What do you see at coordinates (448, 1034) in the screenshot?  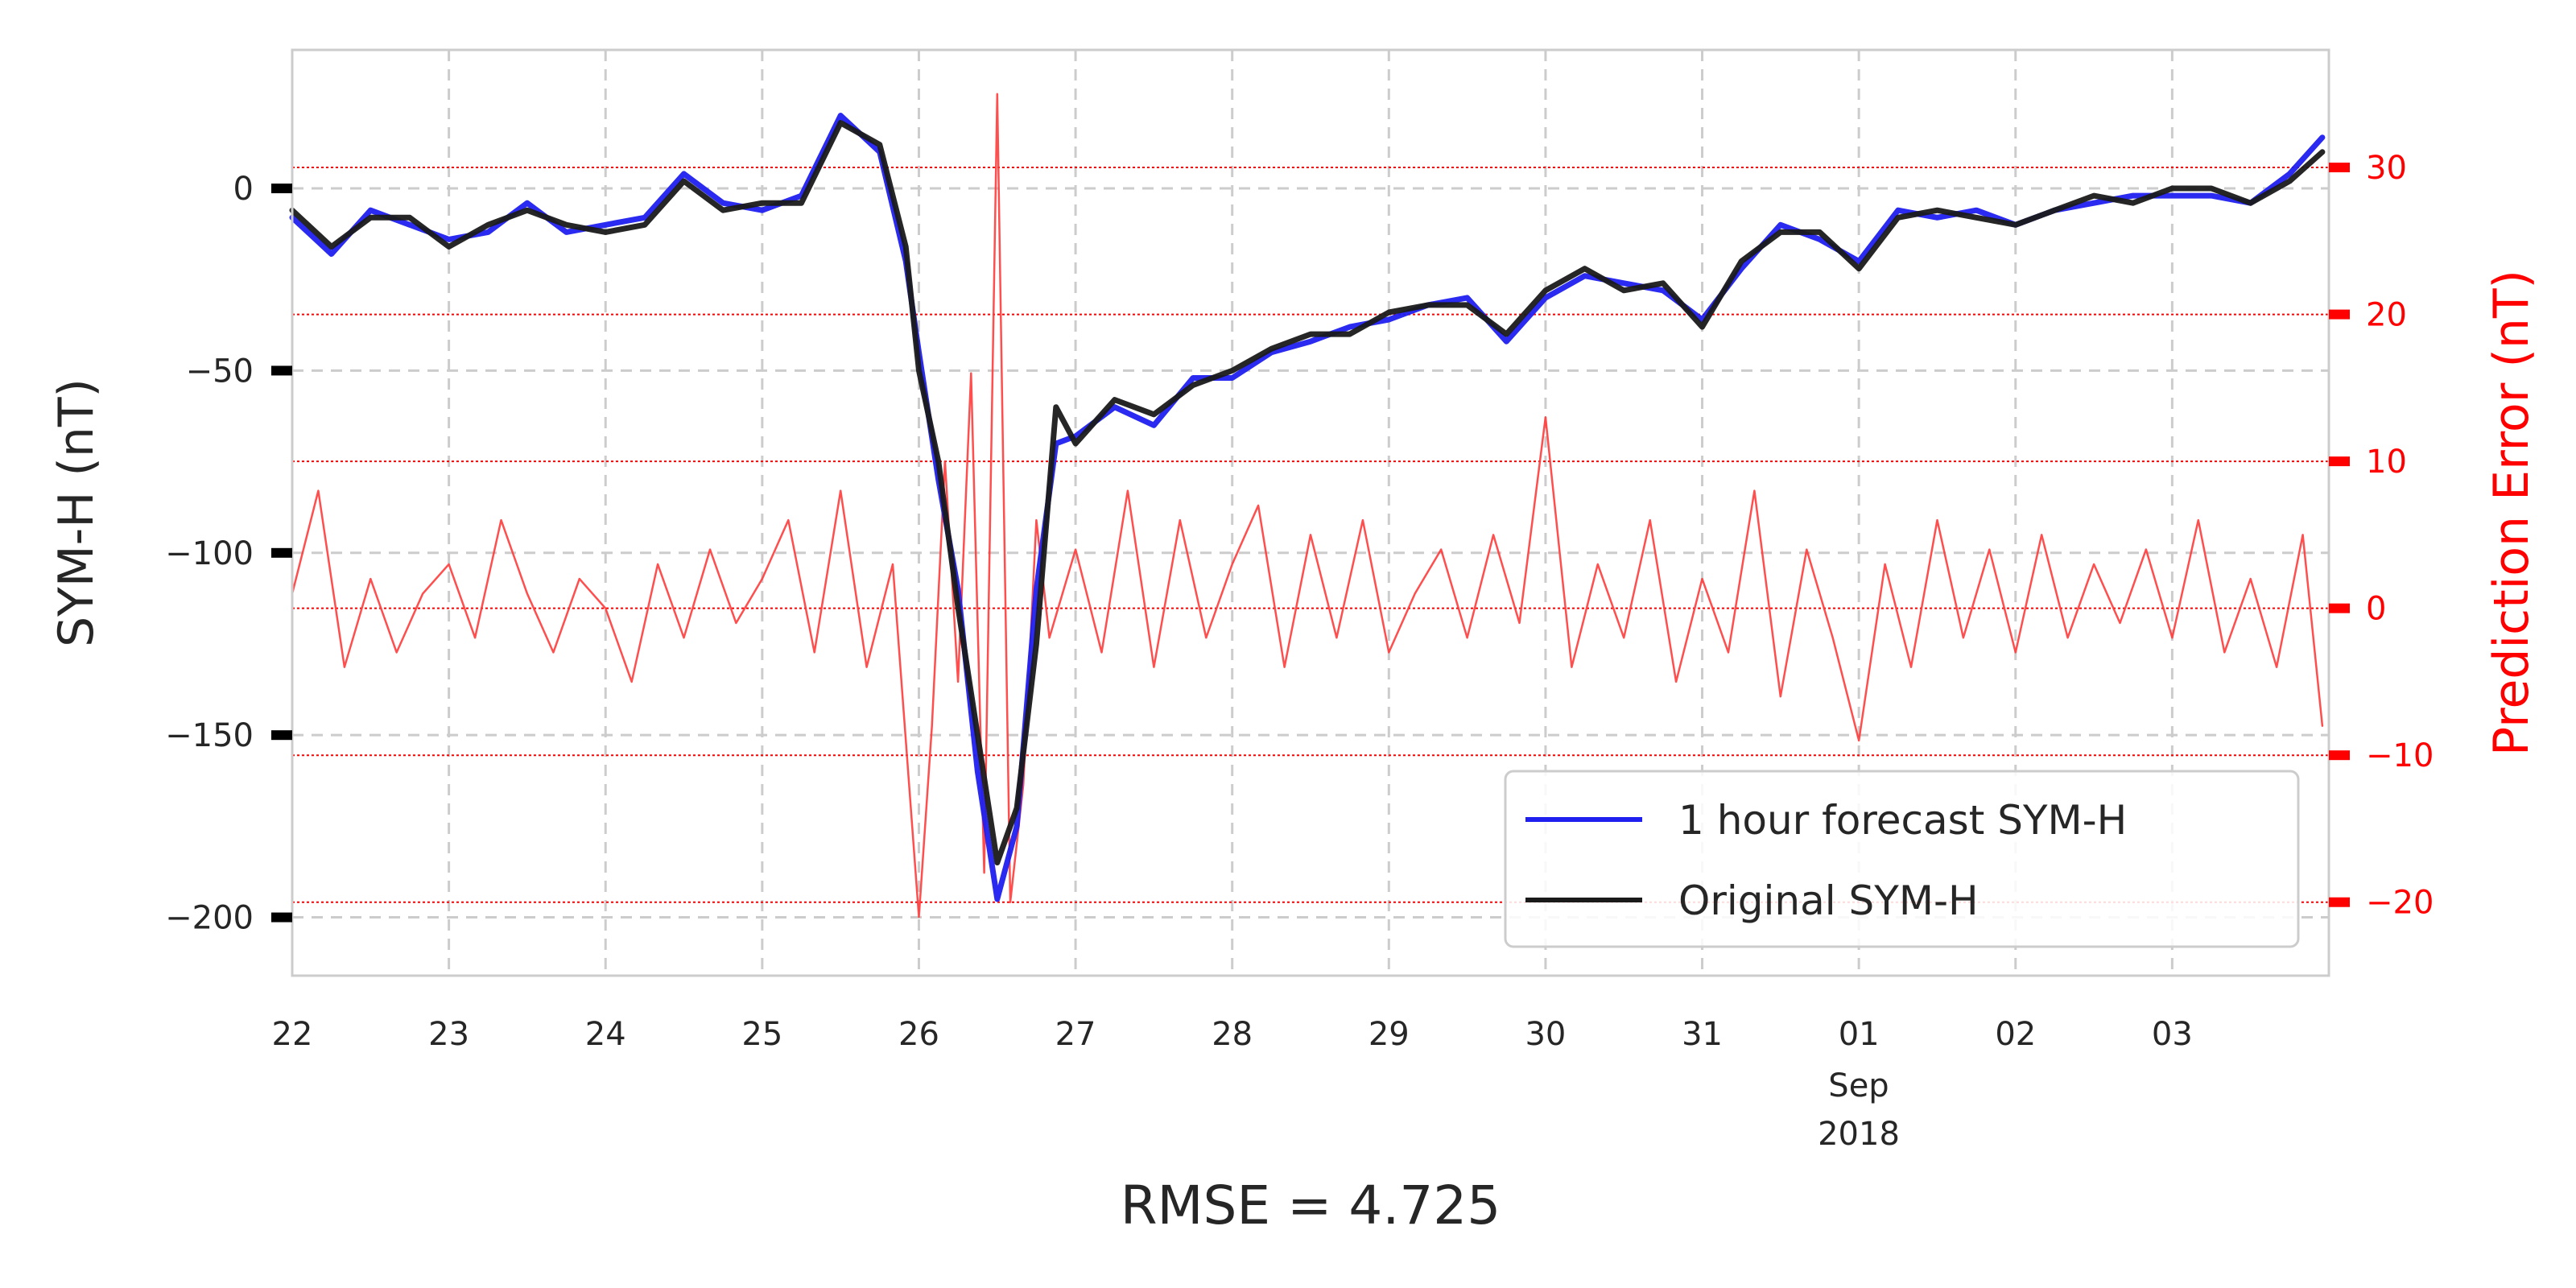 I see `x-tick-label-23: 23` at bounding box center [448, 1034].